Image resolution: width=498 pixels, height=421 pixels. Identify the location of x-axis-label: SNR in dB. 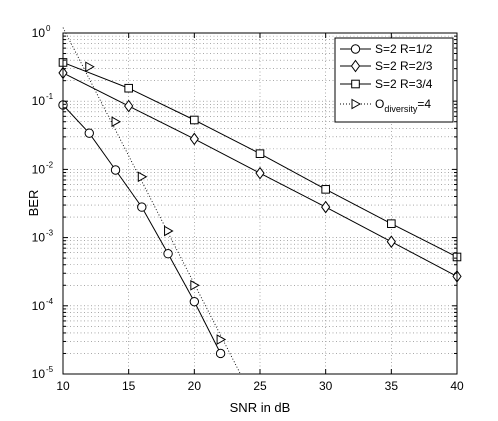
(260, 407).